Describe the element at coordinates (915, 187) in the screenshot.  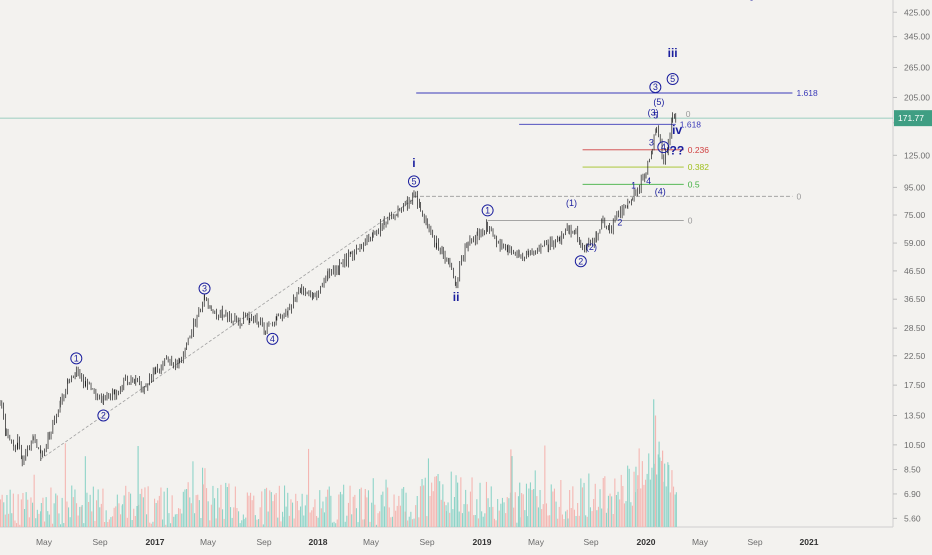
I see `y-tick-label: 95.00` at that location.